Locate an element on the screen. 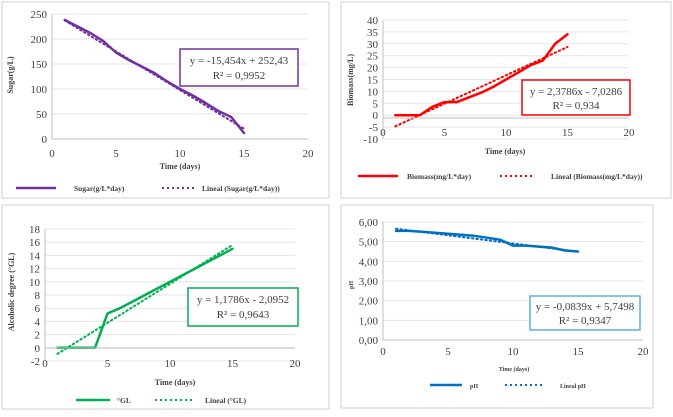  biomass-y-tick-label: 30 is located at coordinates (373, 45).